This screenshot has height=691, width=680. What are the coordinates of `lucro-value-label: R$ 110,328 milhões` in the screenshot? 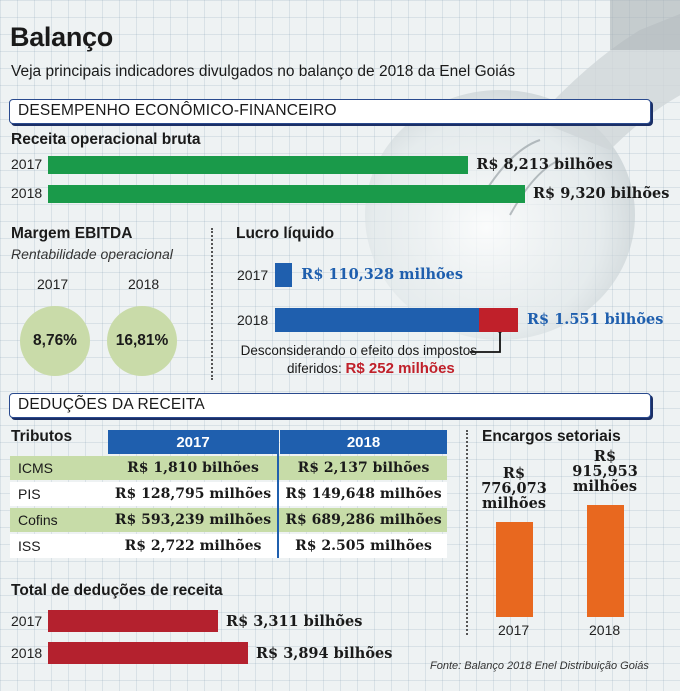 It's located at (382, 274).